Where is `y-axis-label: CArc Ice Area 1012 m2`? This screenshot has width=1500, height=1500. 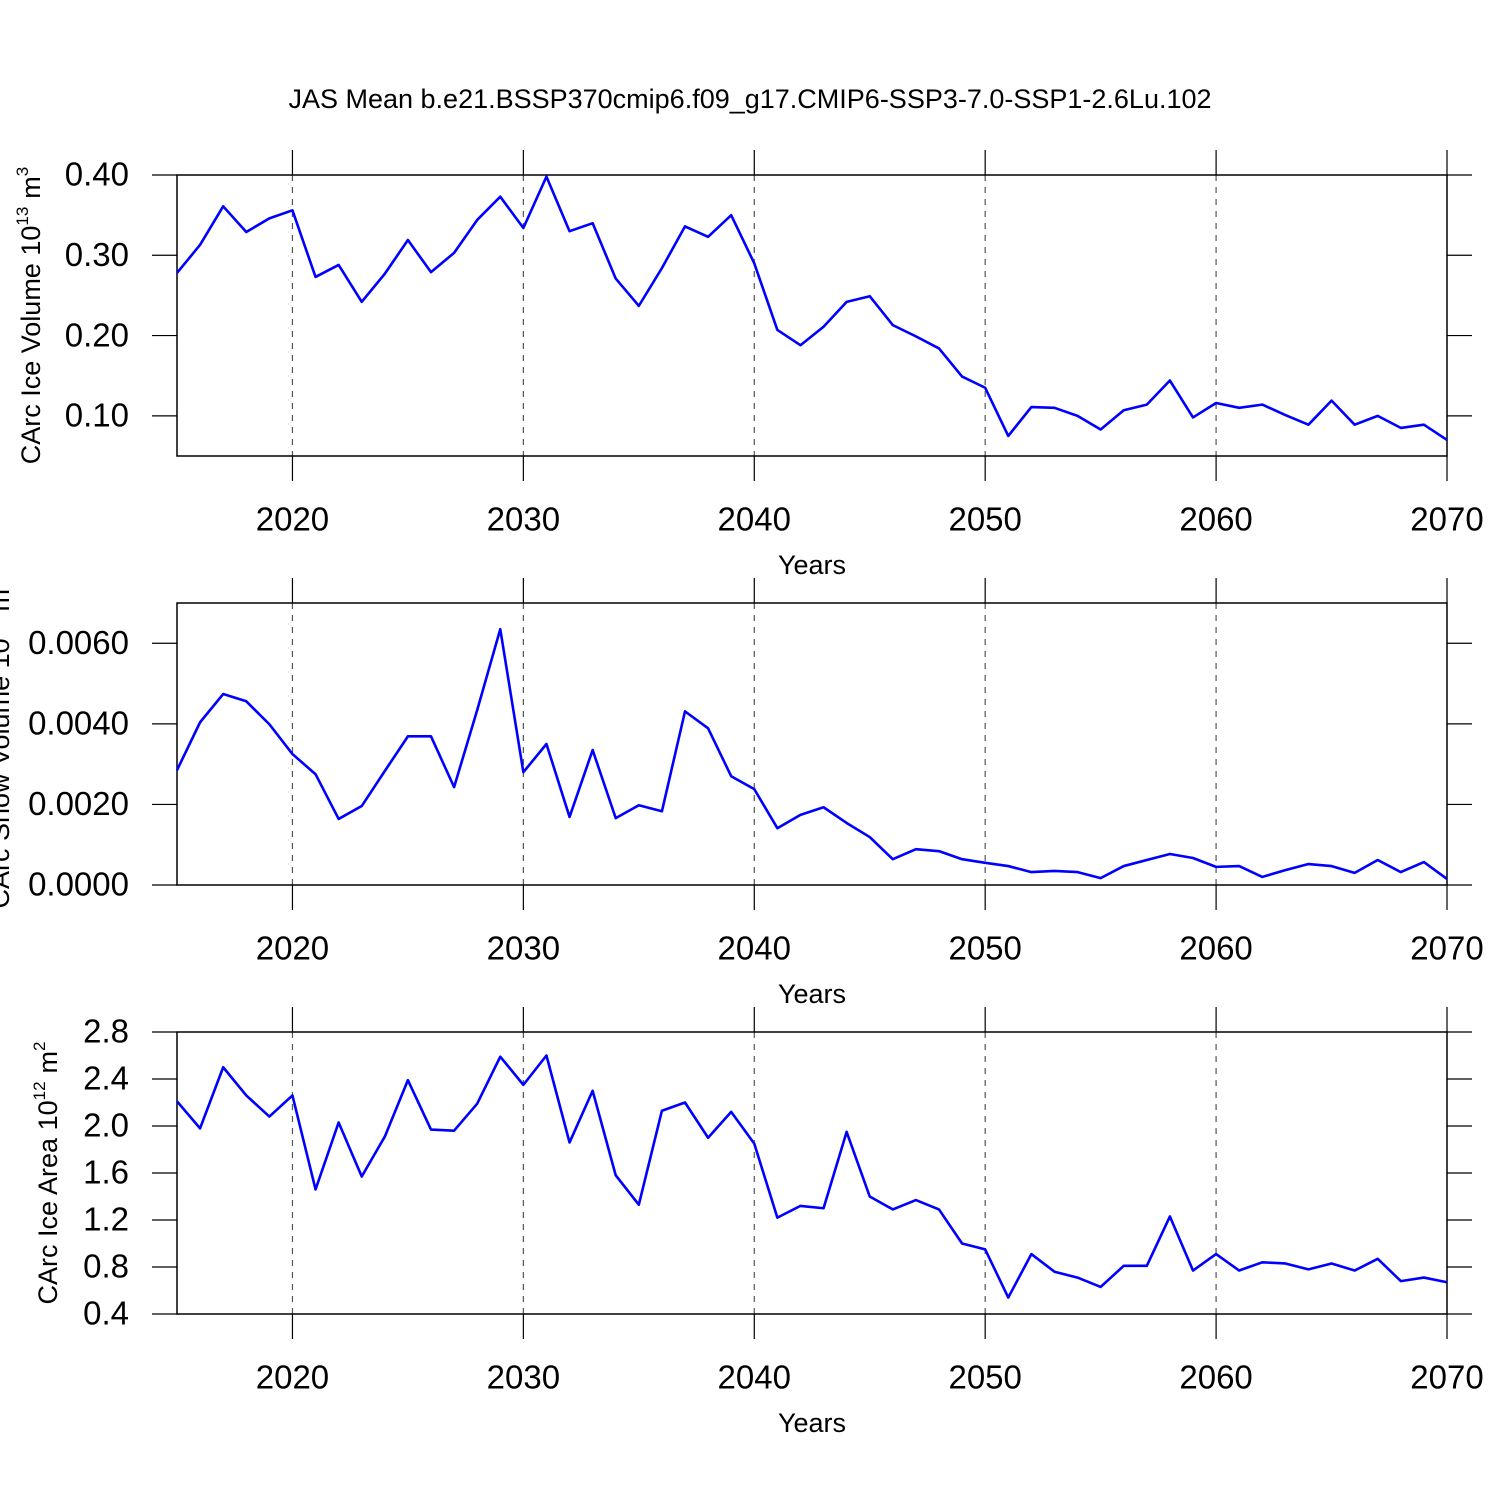
y-axis-label: CArc Ice Area 1012 m2 is located at coordinates (46, 1173).